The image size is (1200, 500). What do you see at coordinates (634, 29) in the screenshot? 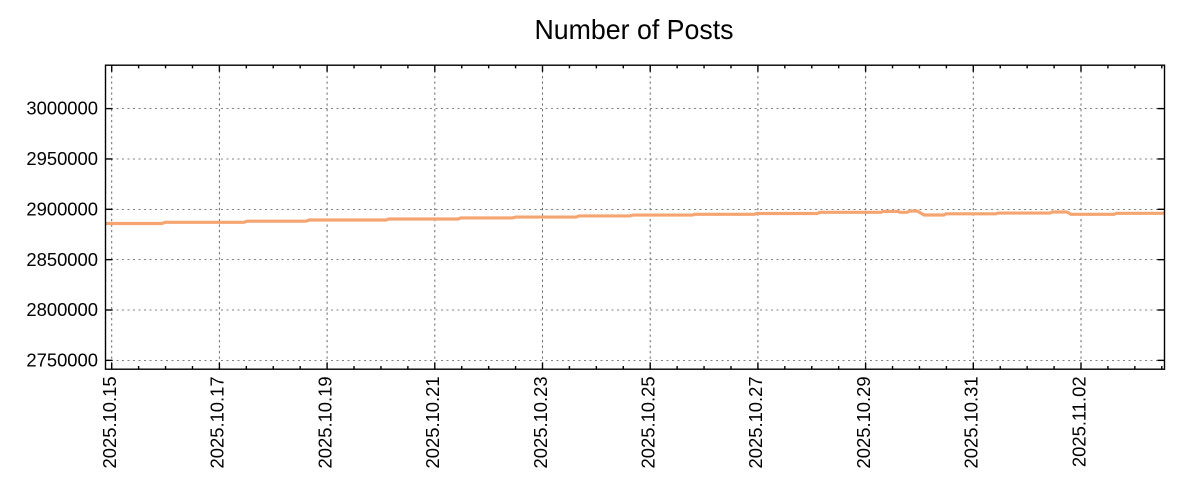
I see `svg-text: Number of Posts` at bounding box center [634, 29].